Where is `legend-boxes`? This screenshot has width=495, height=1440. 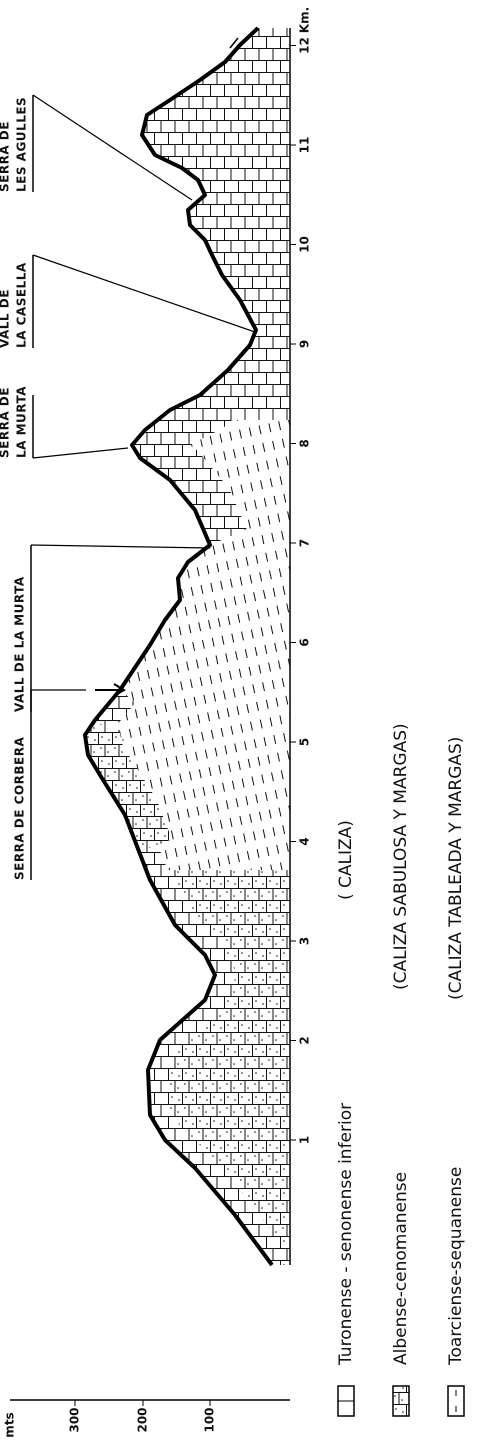
legend-boxes is located at coordinates (401, 1401).